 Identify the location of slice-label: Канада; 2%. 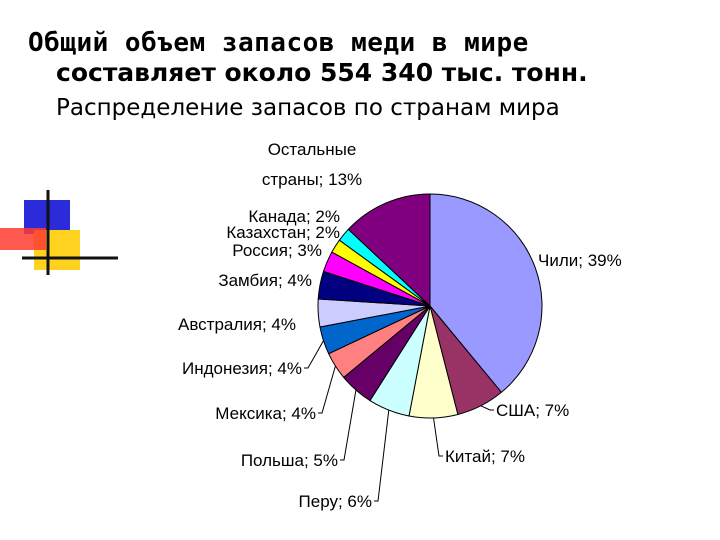
(294, 216).